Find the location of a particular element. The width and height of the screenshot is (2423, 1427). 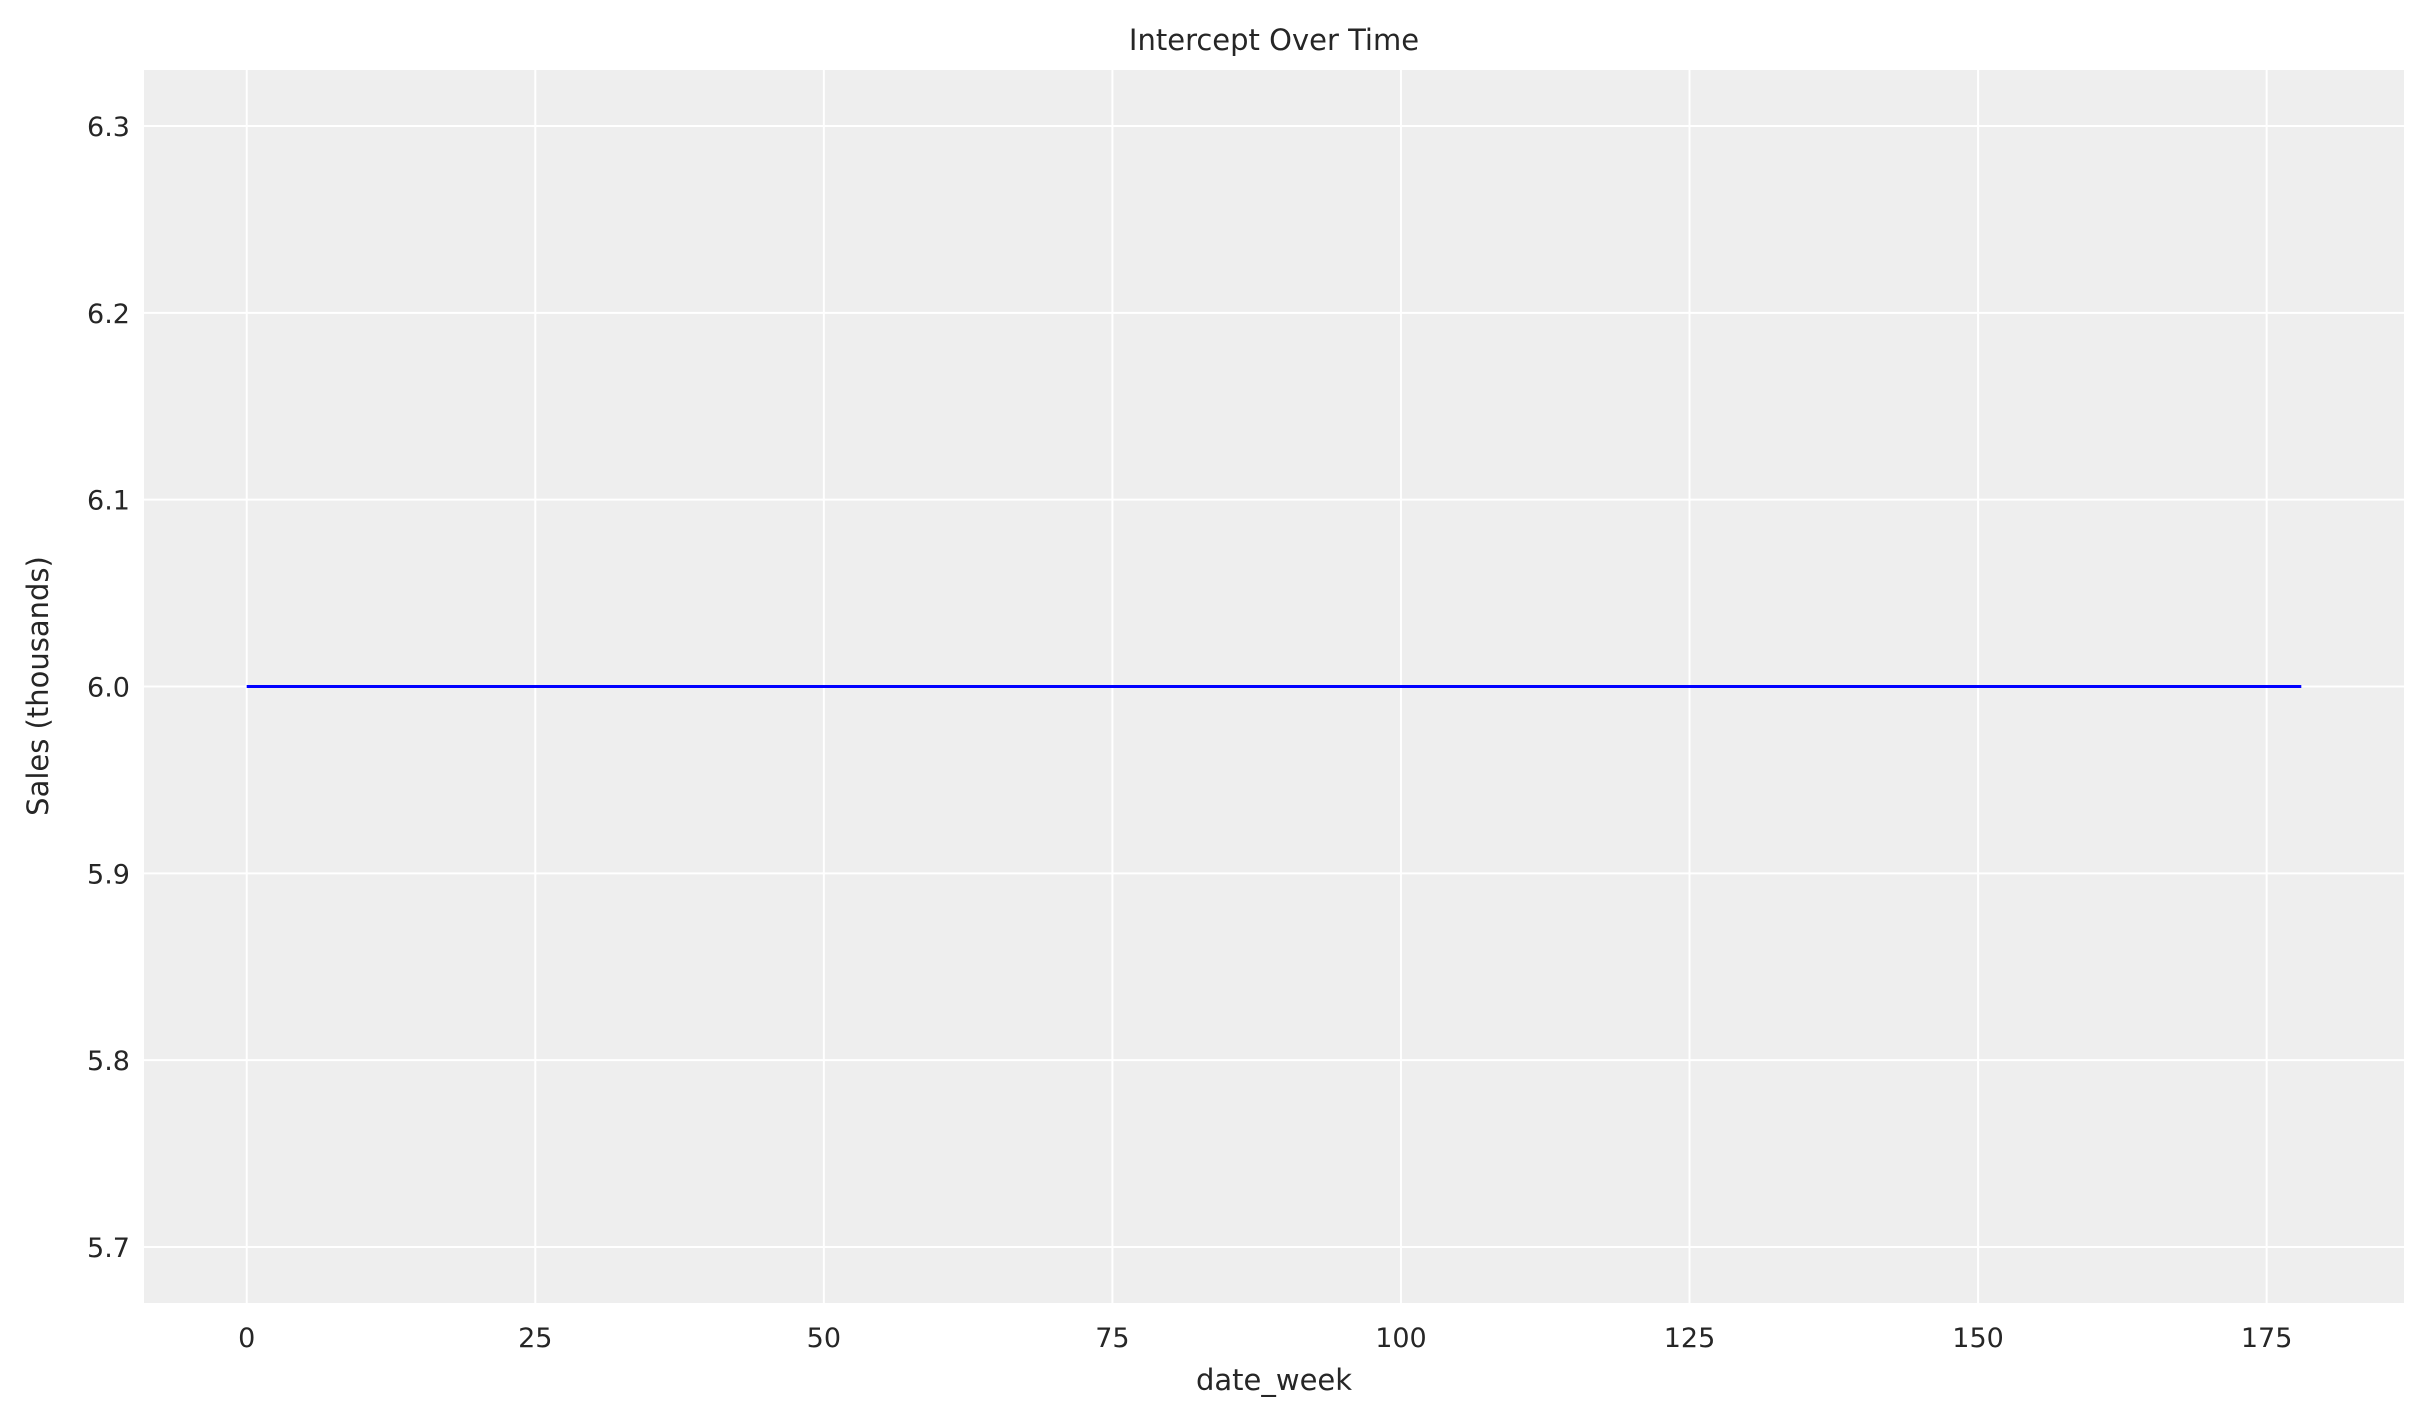

y-tick-label: 5.7 is located at coordinates (108, 1248).